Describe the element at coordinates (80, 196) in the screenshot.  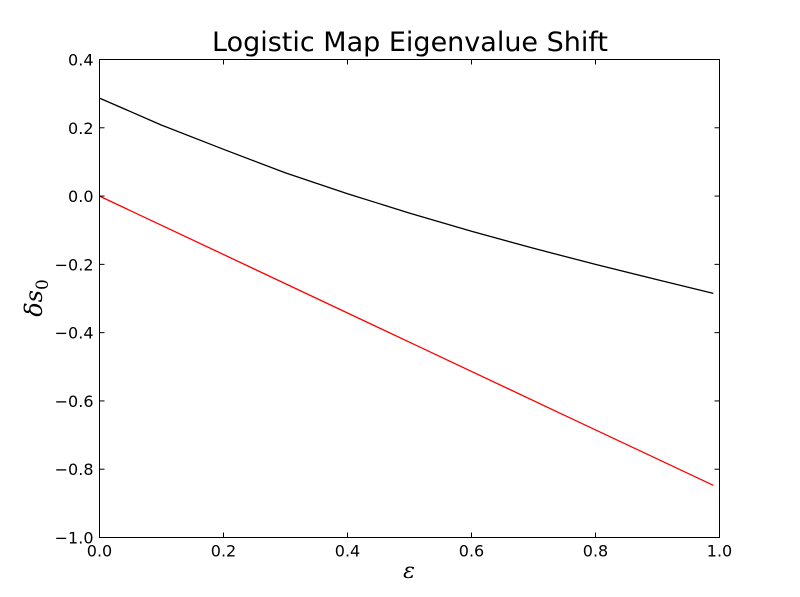
I see `y-tick-label: 0.0` at that location.